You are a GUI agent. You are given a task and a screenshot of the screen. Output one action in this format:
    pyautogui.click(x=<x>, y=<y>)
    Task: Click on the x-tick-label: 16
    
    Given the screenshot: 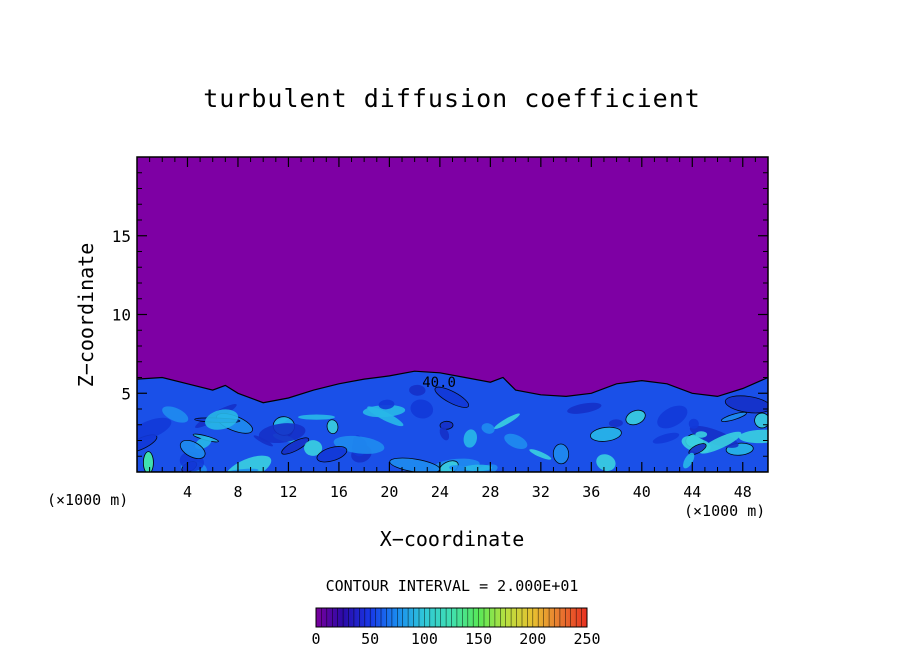 What is the action you would take?
    pyautogui.click(x=339, y=492)
    